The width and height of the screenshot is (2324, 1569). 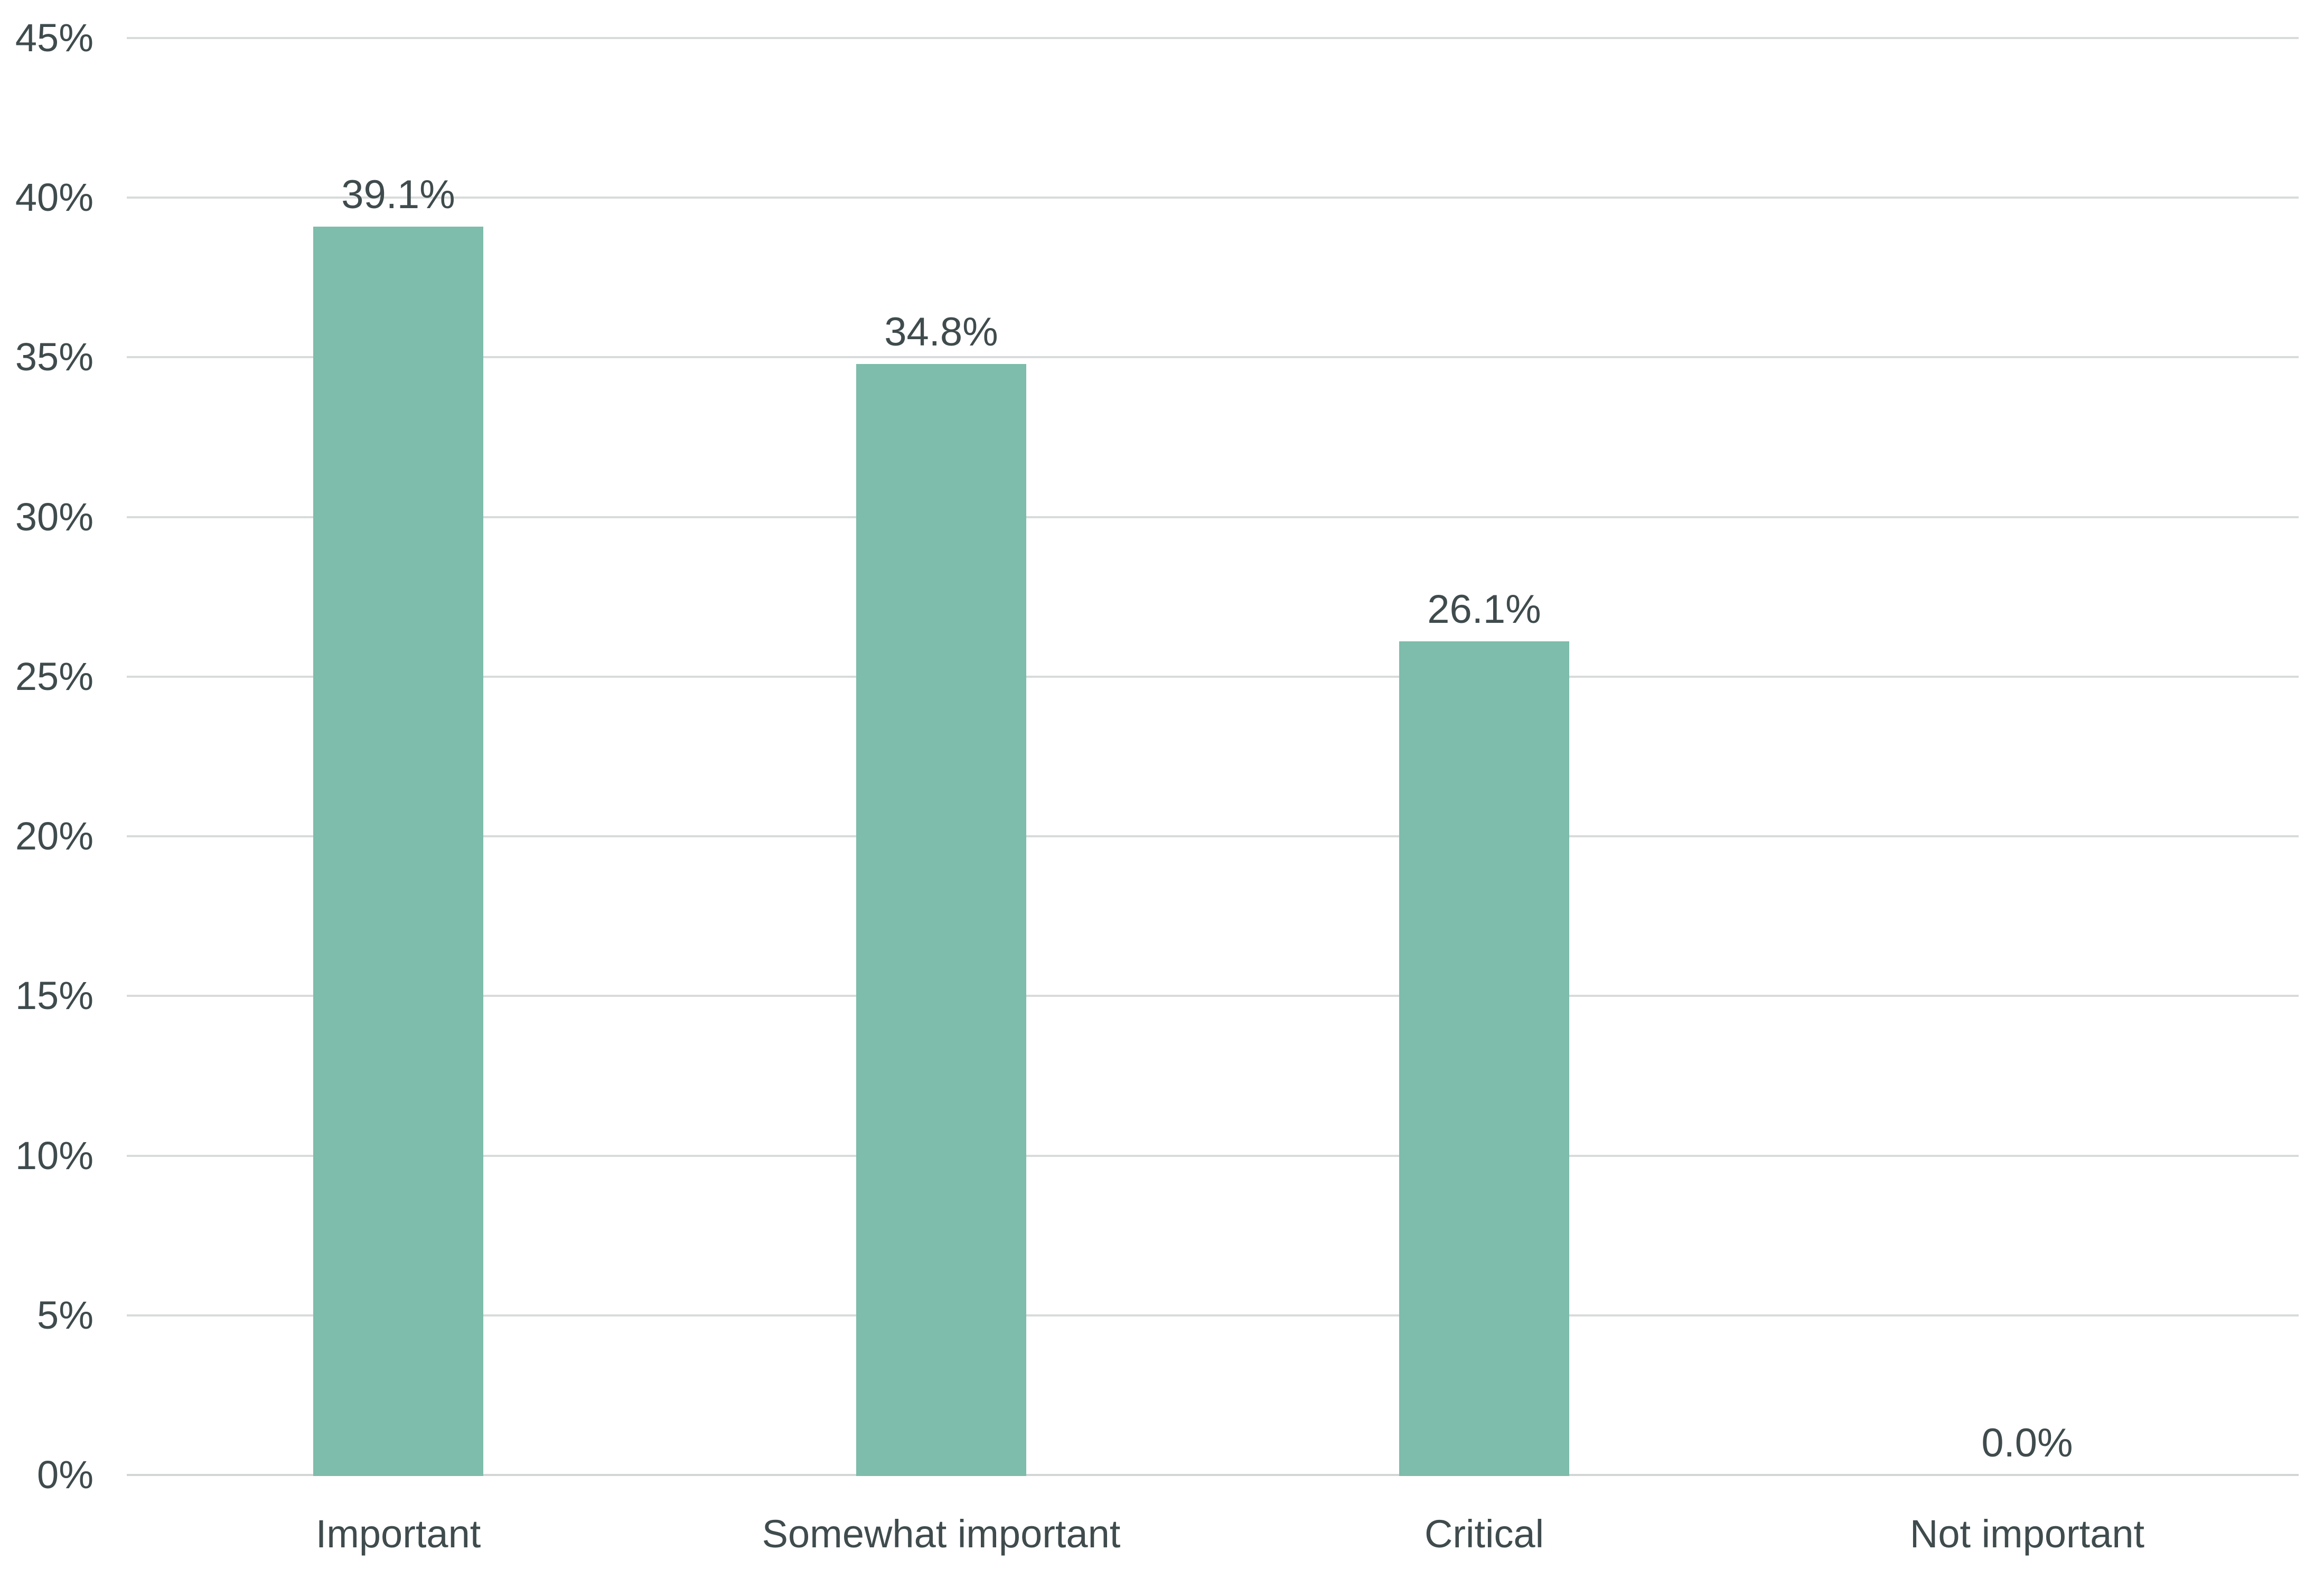 I want to click on y-axis-tick-label: 20%, so click(x=54, y=836).